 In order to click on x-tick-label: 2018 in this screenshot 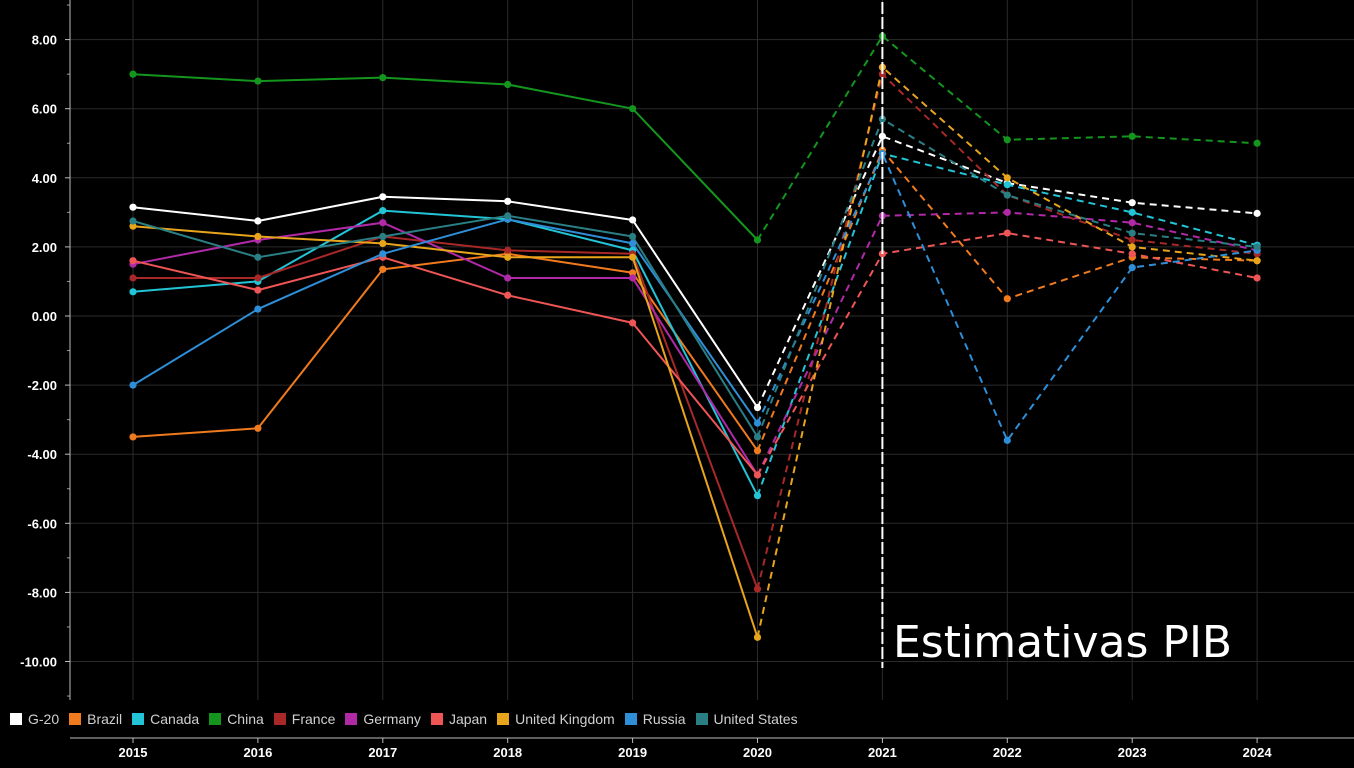, I will do `click(507, 752)`.